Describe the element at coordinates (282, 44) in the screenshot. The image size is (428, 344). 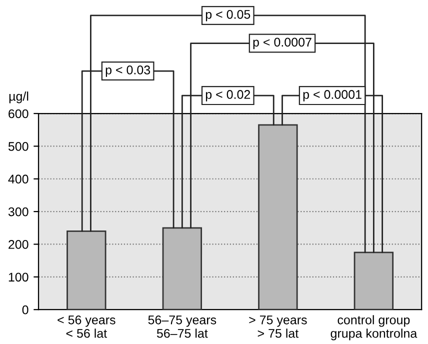
I see `text: p < 0.0007` at that location.